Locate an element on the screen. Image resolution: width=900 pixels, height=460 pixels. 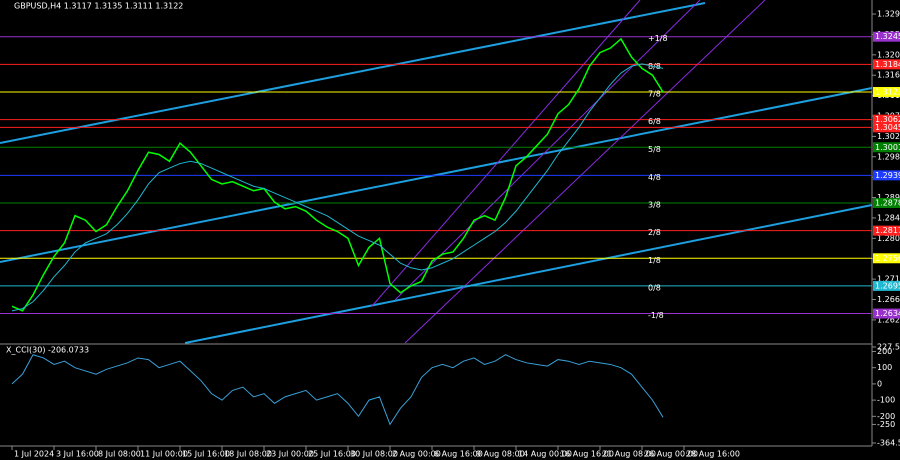
x-tick-label: 30 Jul 08:00 is located at coordinates (374, 454).